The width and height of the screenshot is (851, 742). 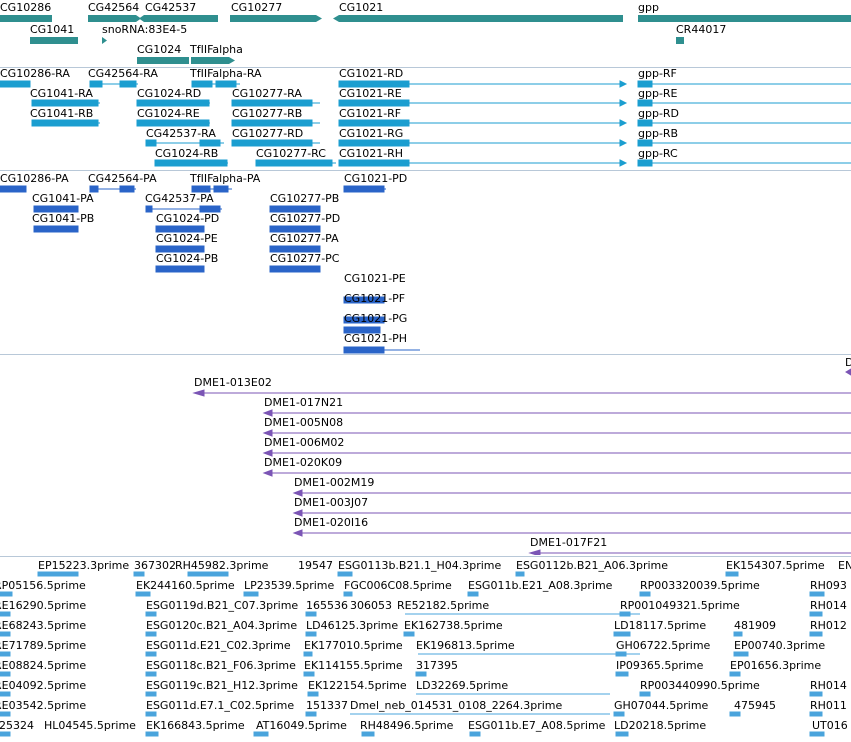 What do you see at coordinates (43, 585) in the screenshot?
I see `est-label: RP05156.5prime` at bounding box center [43, 585].